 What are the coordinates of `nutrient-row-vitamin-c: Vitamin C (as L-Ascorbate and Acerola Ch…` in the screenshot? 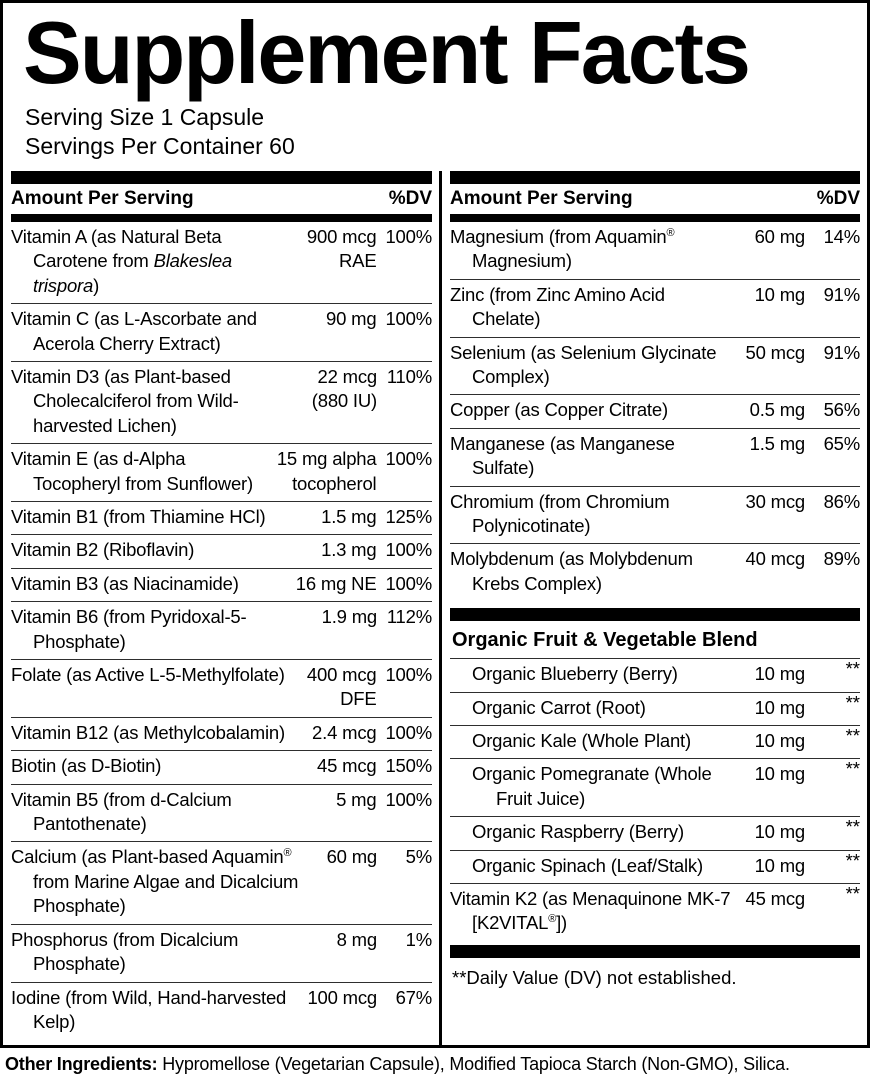 It's located at (221, 332).